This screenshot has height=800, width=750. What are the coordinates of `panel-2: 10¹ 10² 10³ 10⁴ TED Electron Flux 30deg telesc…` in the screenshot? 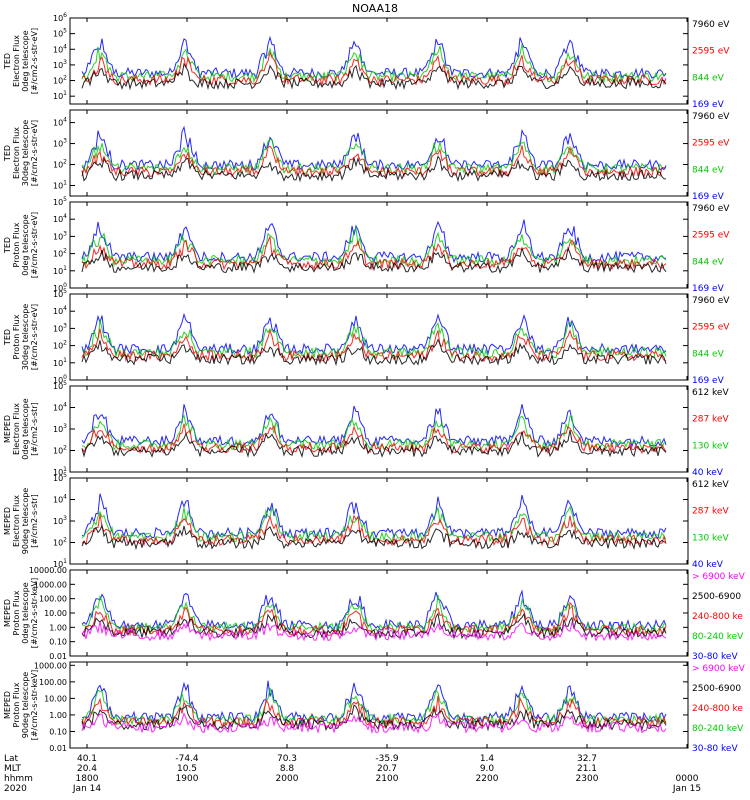 It's located at (366, 155).